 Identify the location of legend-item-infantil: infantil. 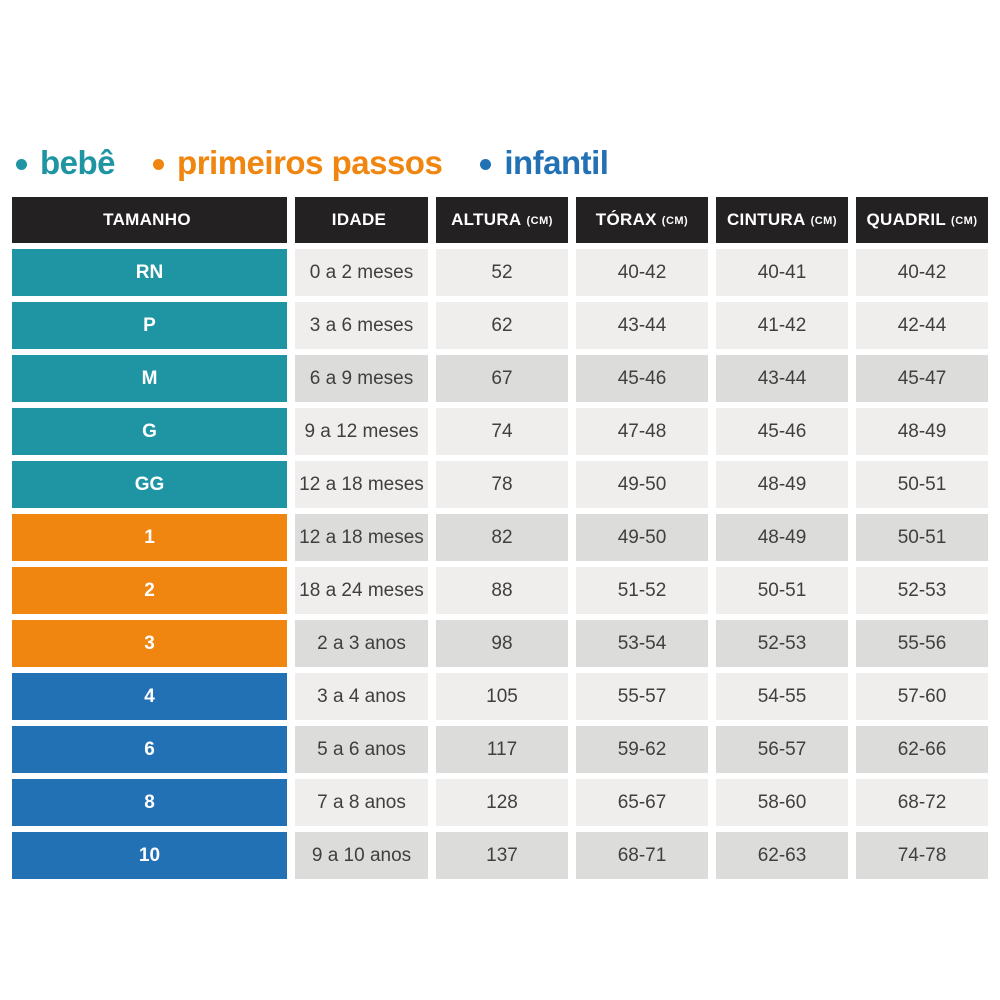
(544, 163).